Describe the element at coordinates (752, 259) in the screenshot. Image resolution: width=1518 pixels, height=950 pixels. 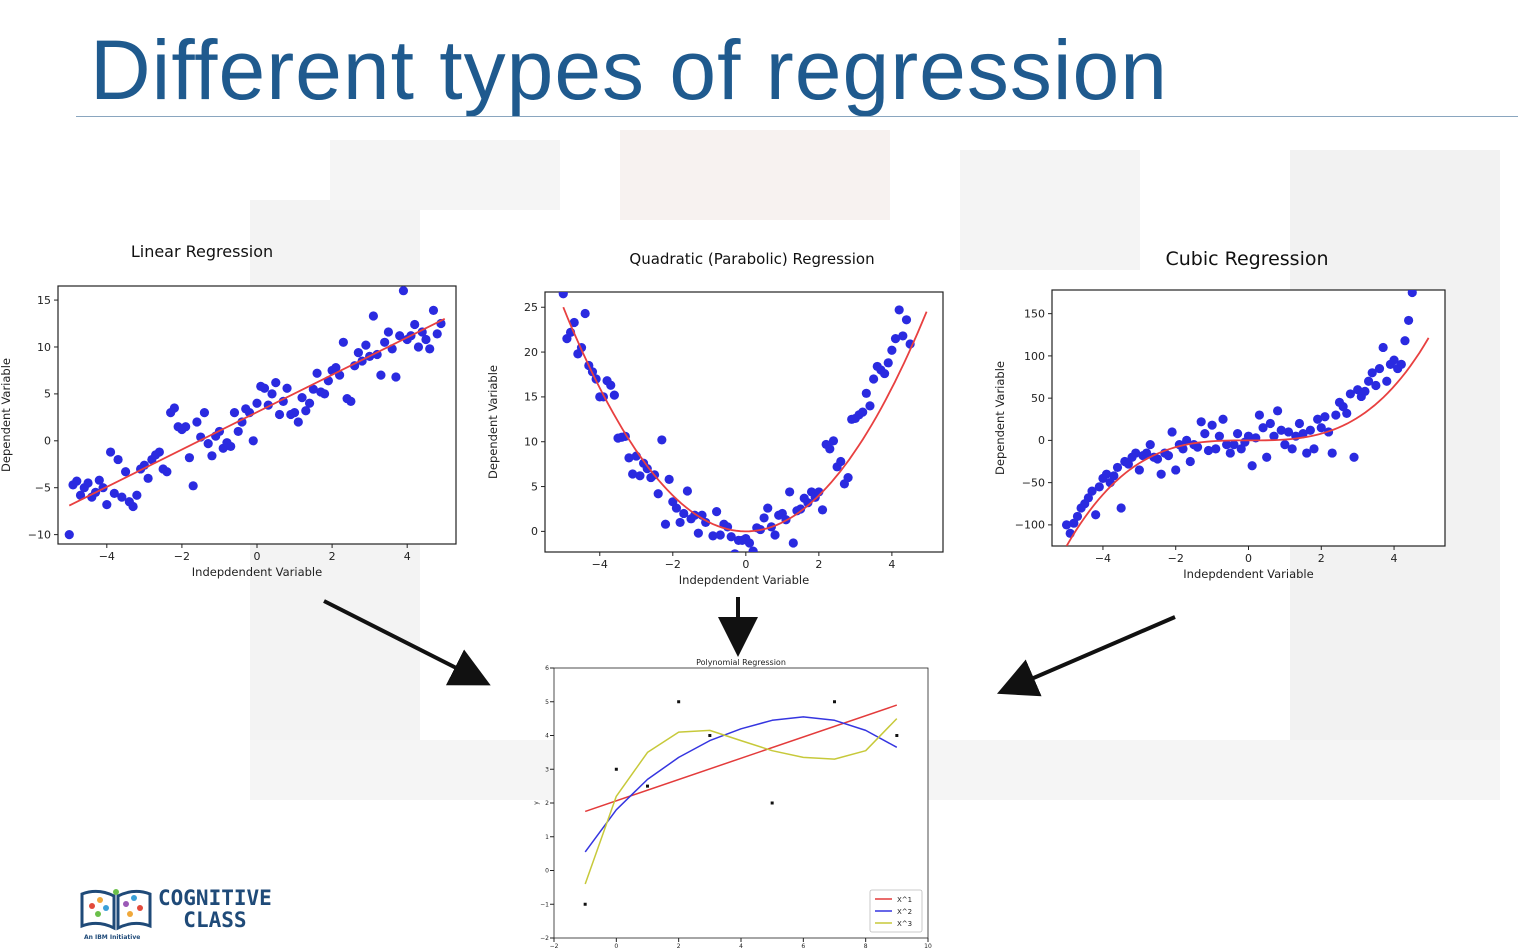
I see `quadratic-chart-title: Quadratic (Parabolic) Regression` at that location.